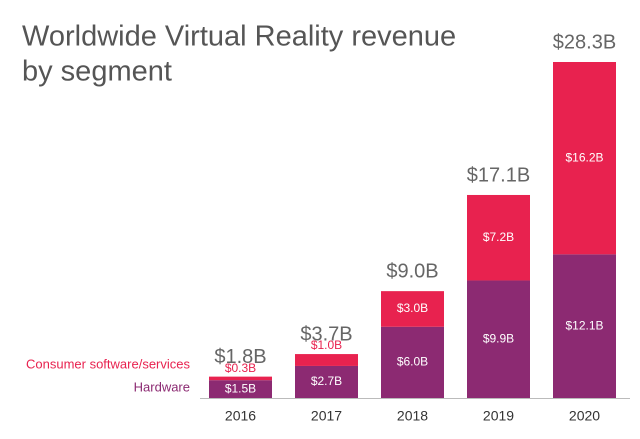 This screenshot has height=439, width=640. I want to click on value-label: $12.1B, so click(584, 325).